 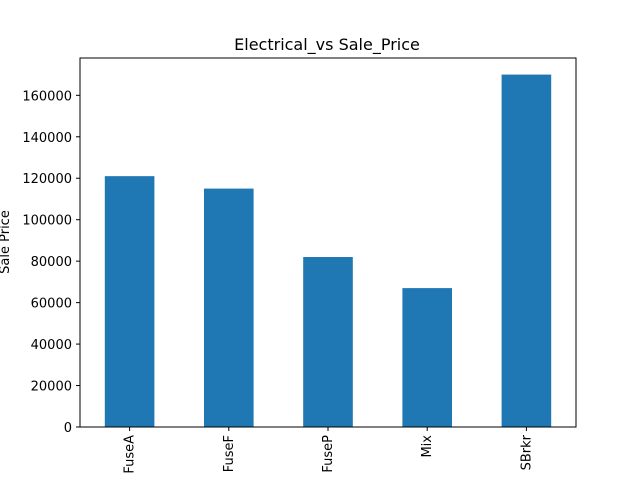 I want to click on y-tick-label: 140000, so click(x=47, y=138).